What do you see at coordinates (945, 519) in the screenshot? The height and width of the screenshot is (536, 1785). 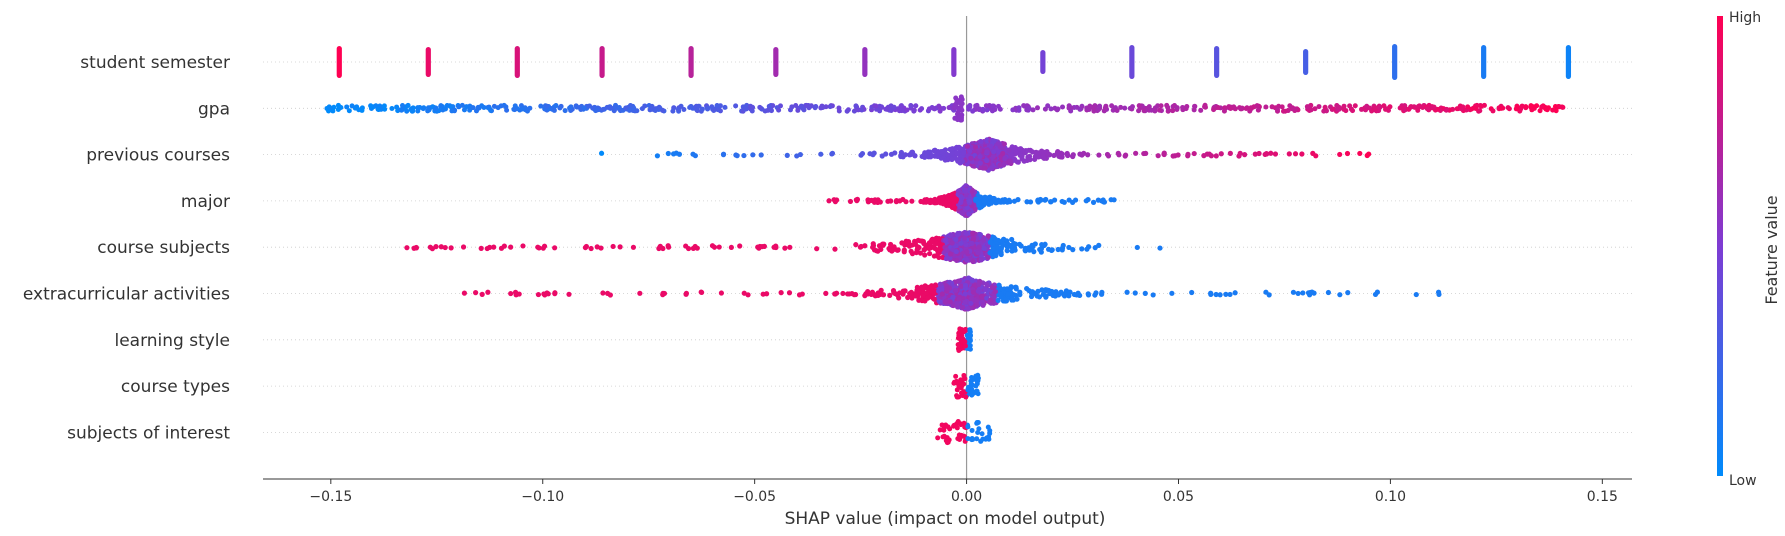 I see `x-axis-label: SHAP value (impact on model output)` at bounding box center [945, 519].